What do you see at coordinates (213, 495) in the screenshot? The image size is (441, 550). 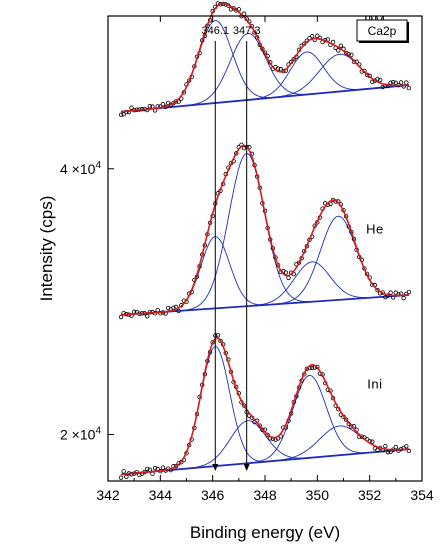 I see `x-tick-label: 346` at bounding box center [213, 495].